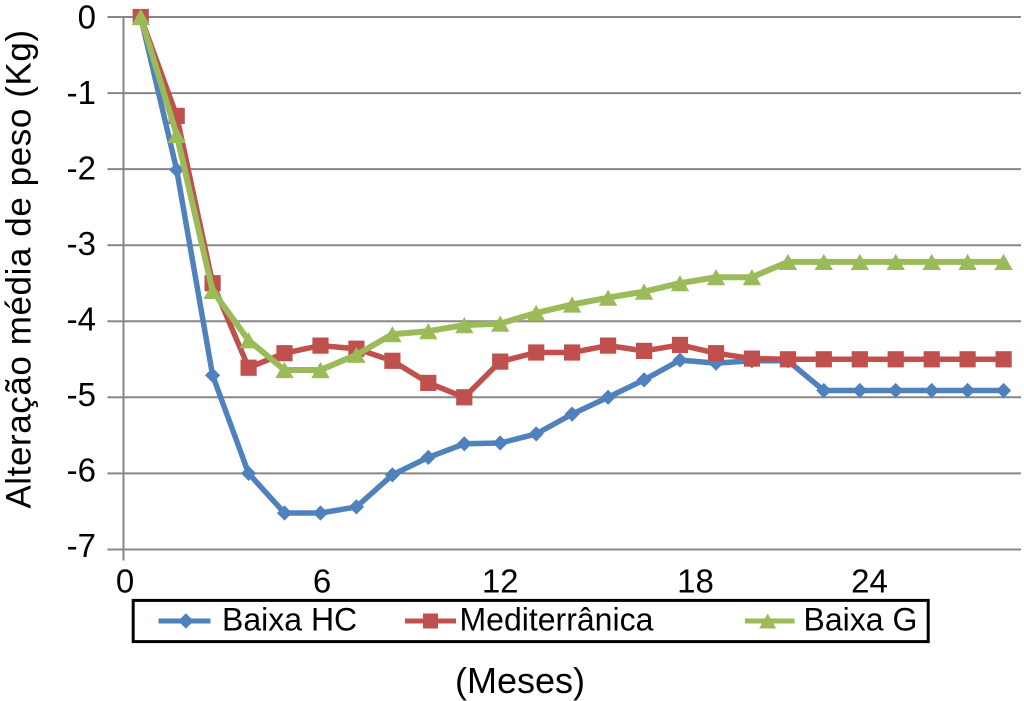  What do you see at coordinates (81, 243) in the screenshot?
I see `svg-text: -3` at bounding box center [81, 243].